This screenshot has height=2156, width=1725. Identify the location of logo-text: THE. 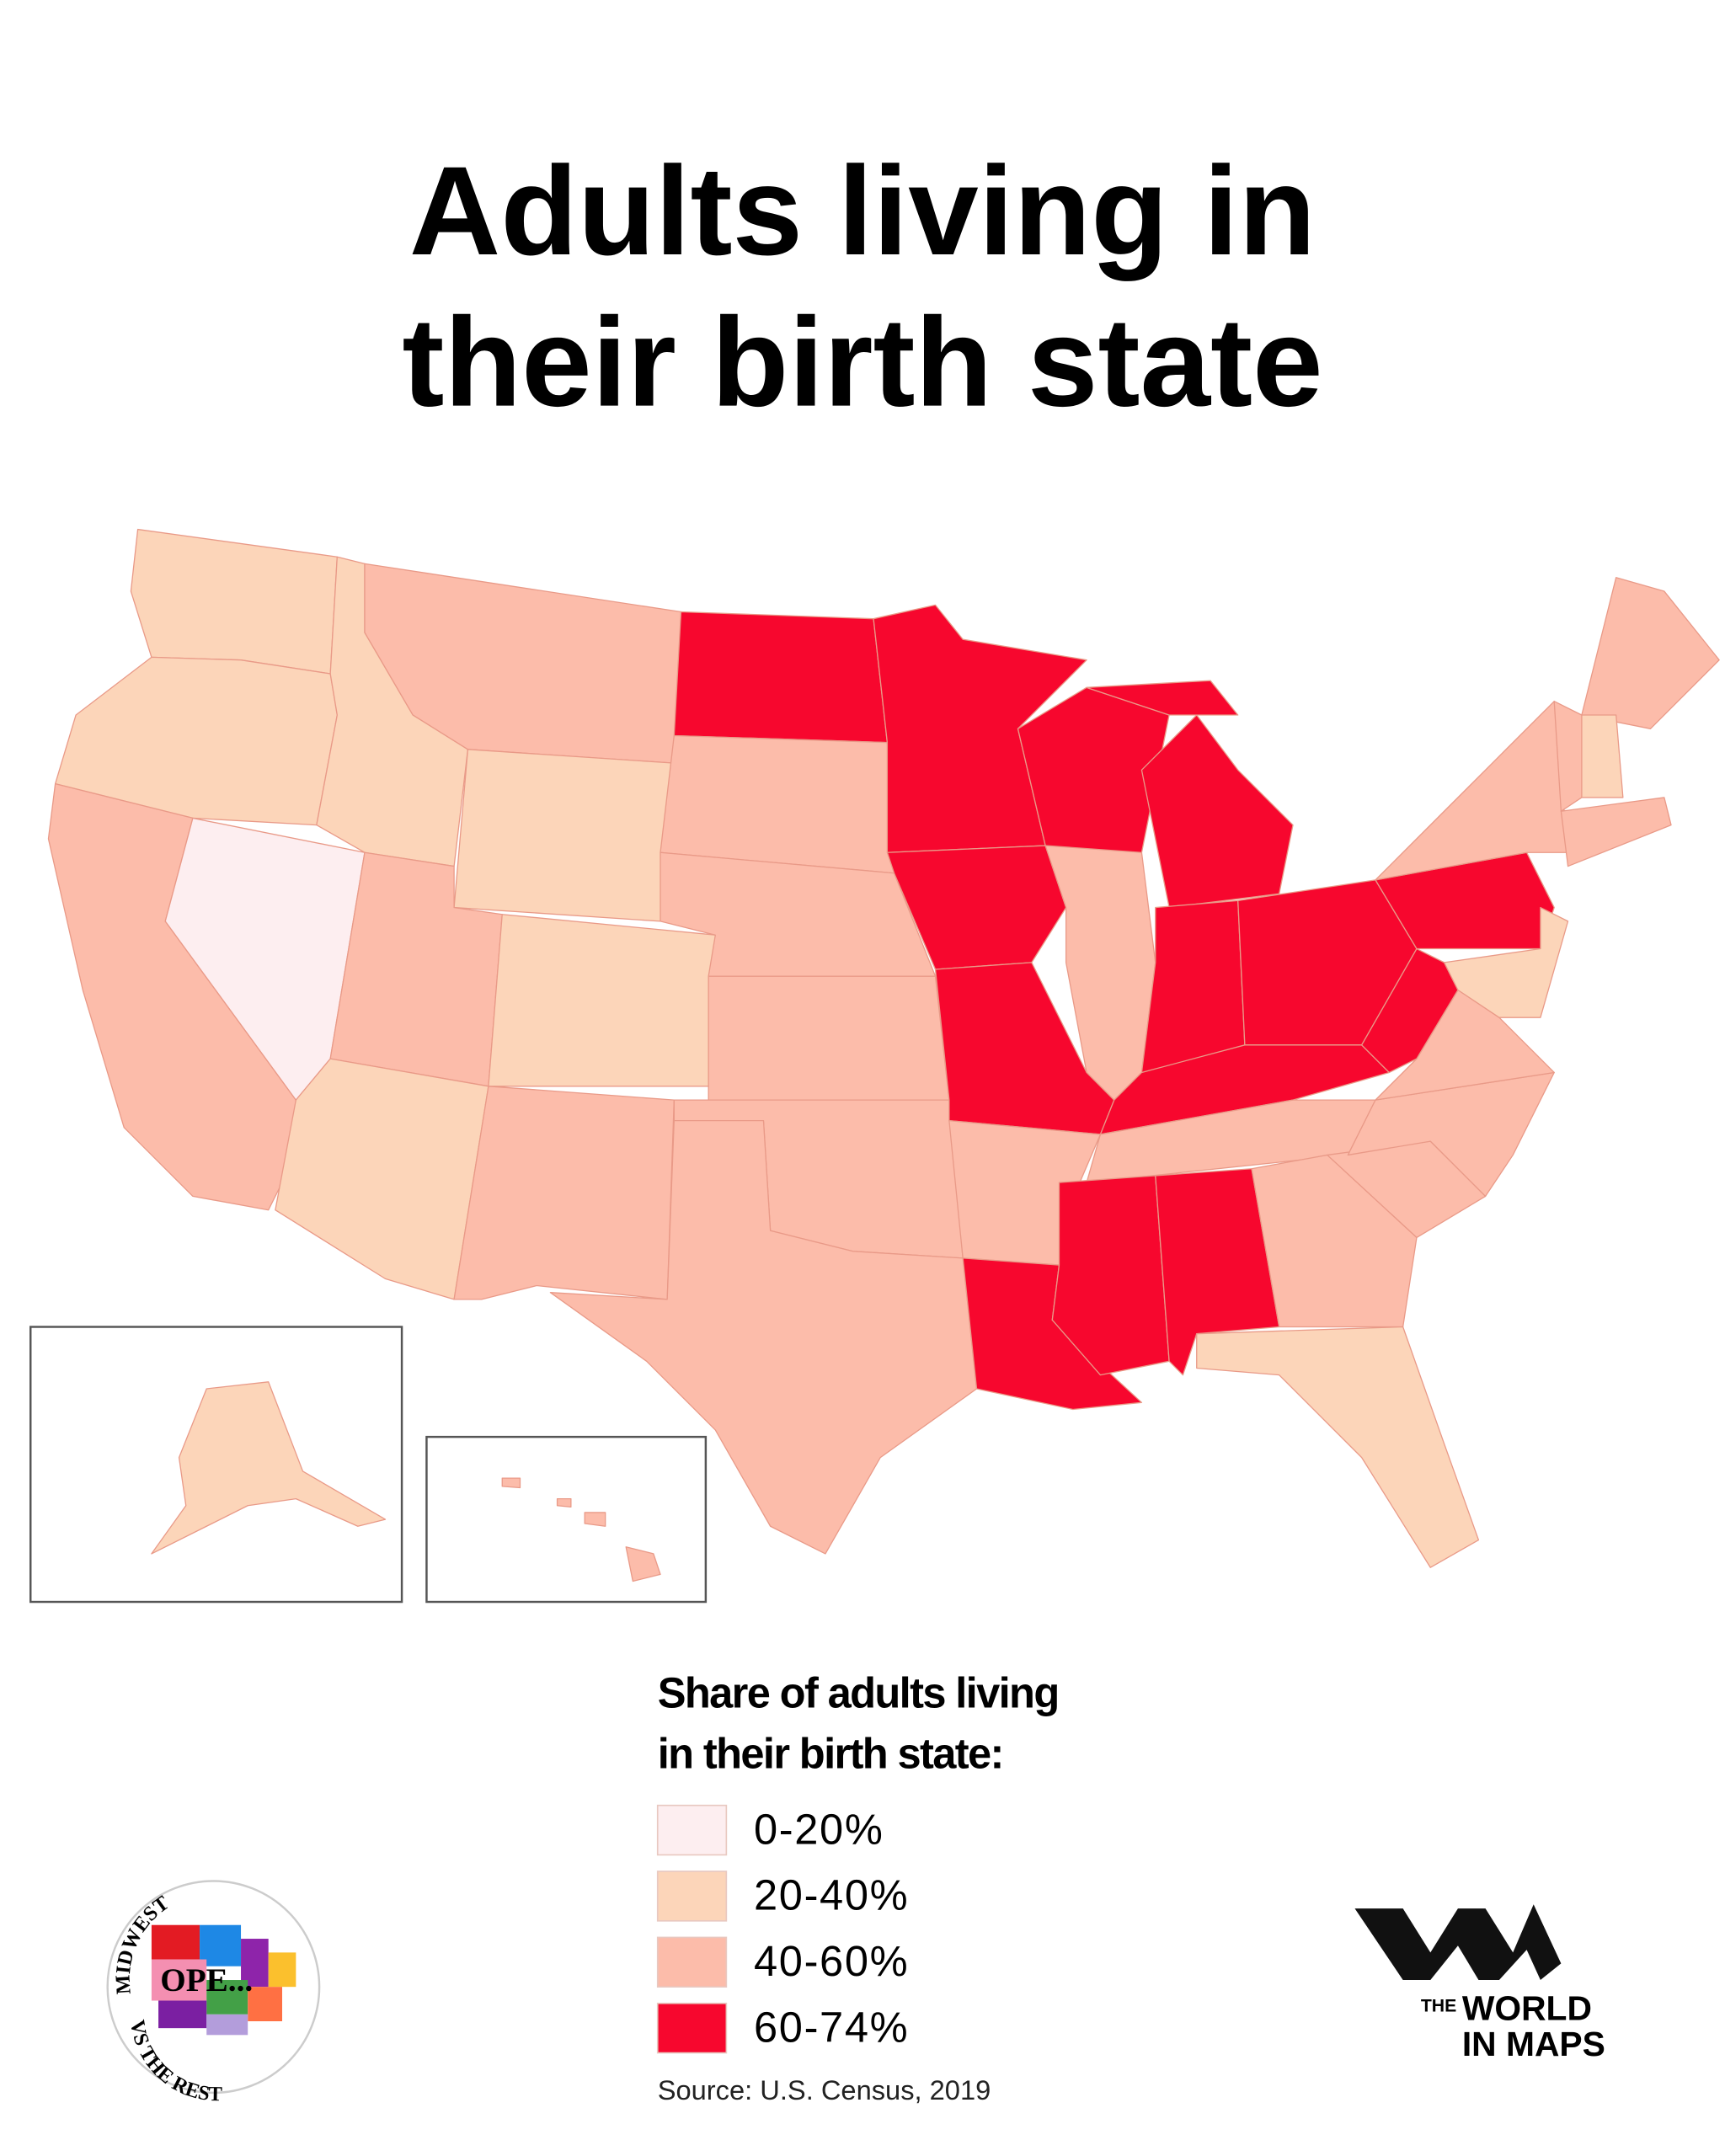
(1438, 2006).